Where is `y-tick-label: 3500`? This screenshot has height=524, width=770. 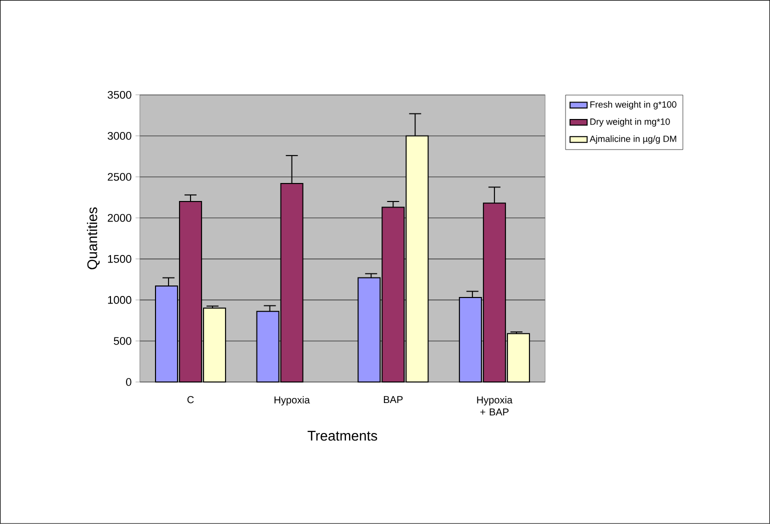 y-tick-label: 3500 is located at coordinates (120, 95).